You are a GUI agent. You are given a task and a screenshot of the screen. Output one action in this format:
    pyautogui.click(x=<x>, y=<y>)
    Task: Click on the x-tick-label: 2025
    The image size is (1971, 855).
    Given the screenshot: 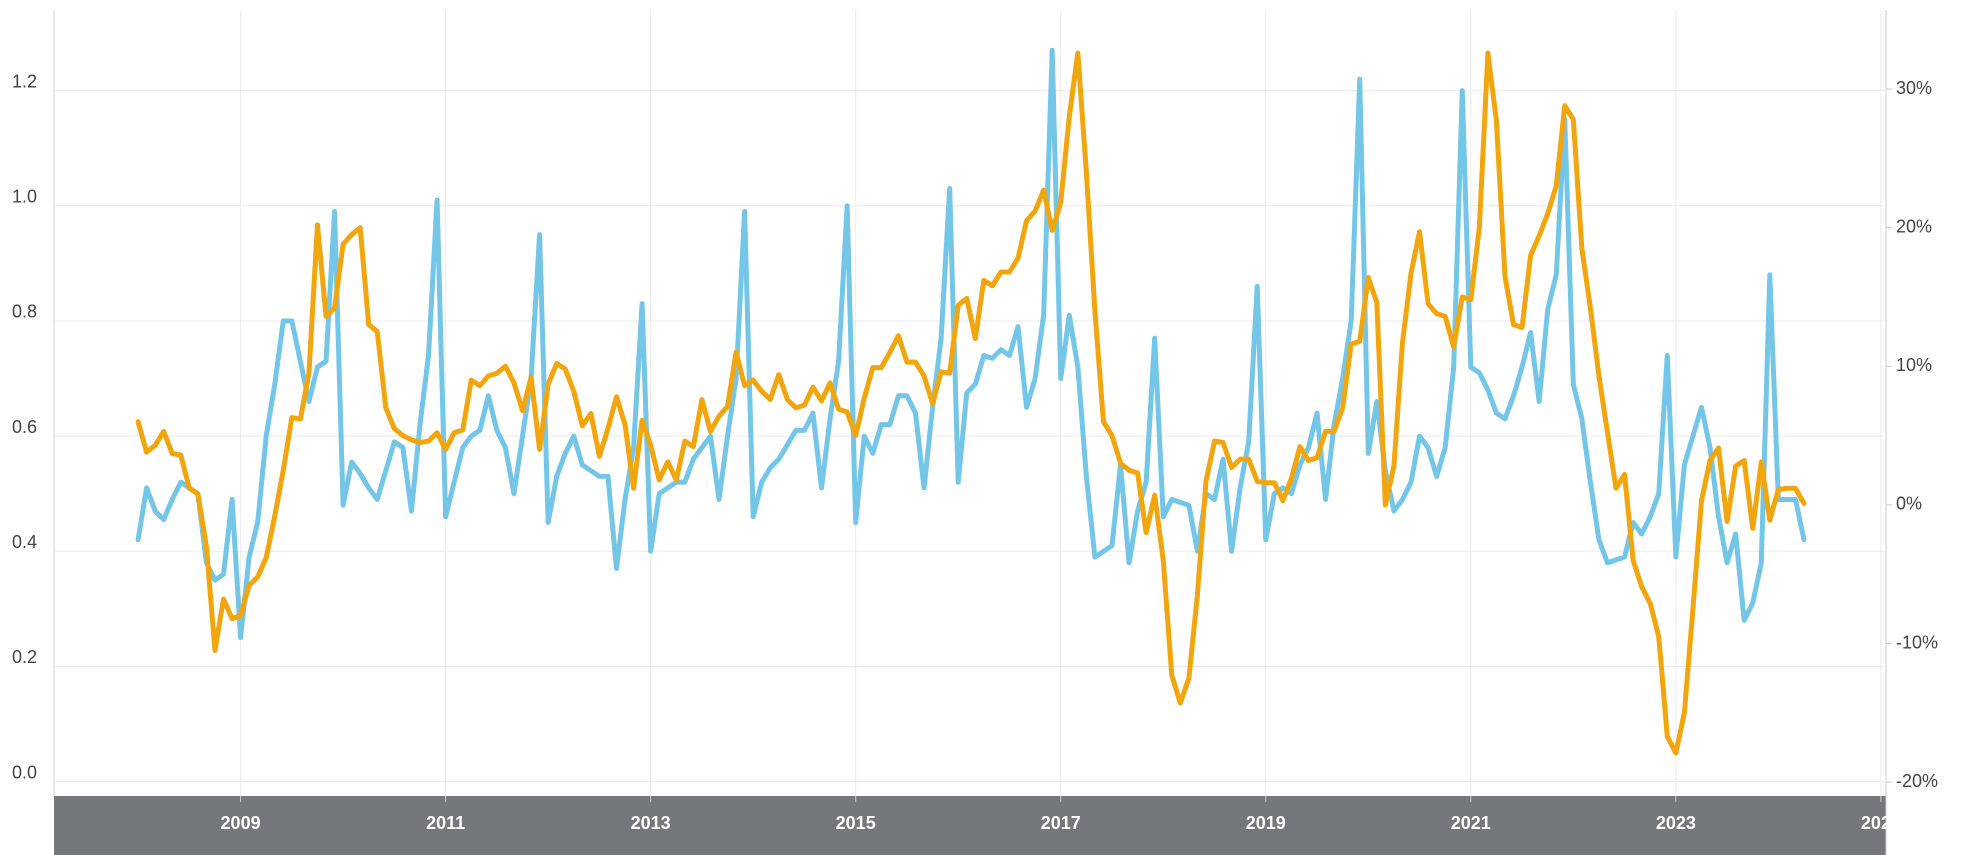 What is the action you would take?
    pyautogui.click(x=1881, y=823)
    